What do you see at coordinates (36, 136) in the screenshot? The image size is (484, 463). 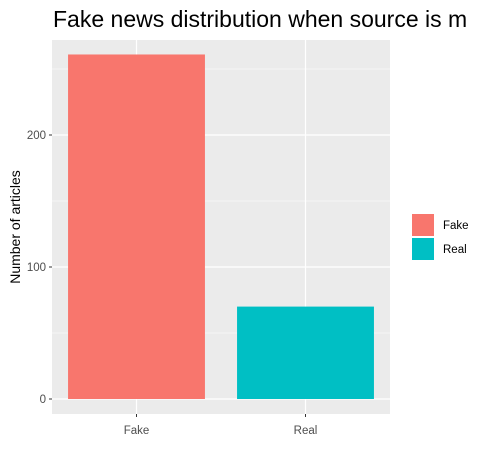 I see `y-tick-label: 200` at bounding box center [36, 136].